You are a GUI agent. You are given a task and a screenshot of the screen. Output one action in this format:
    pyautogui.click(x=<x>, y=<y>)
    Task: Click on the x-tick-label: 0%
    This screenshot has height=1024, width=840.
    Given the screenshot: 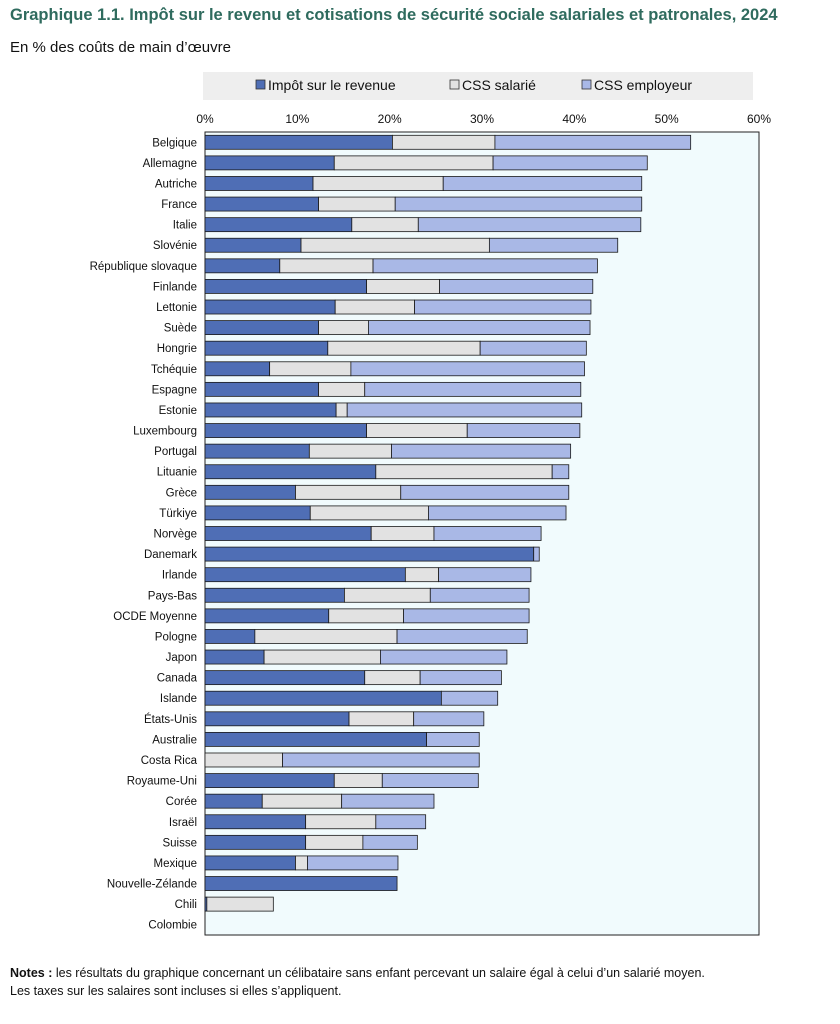 What is the action you would take?
    pyautogui.click(x=205, y=119)
    